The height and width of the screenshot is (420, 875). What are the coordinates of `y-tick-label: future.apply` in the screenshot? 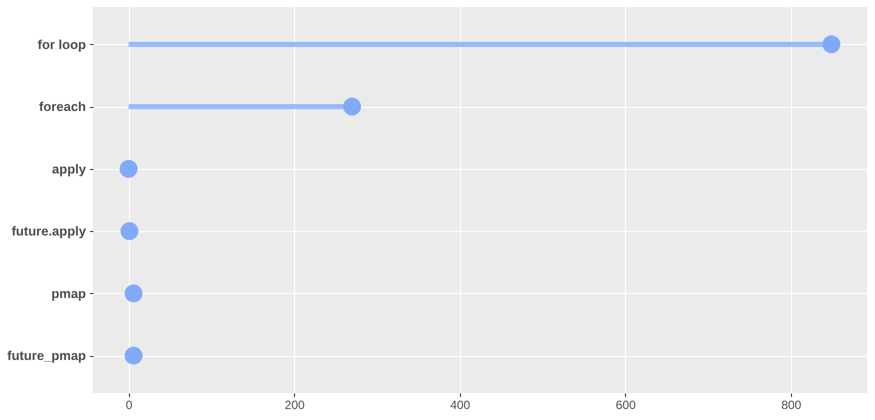 It's located at (49, 231).